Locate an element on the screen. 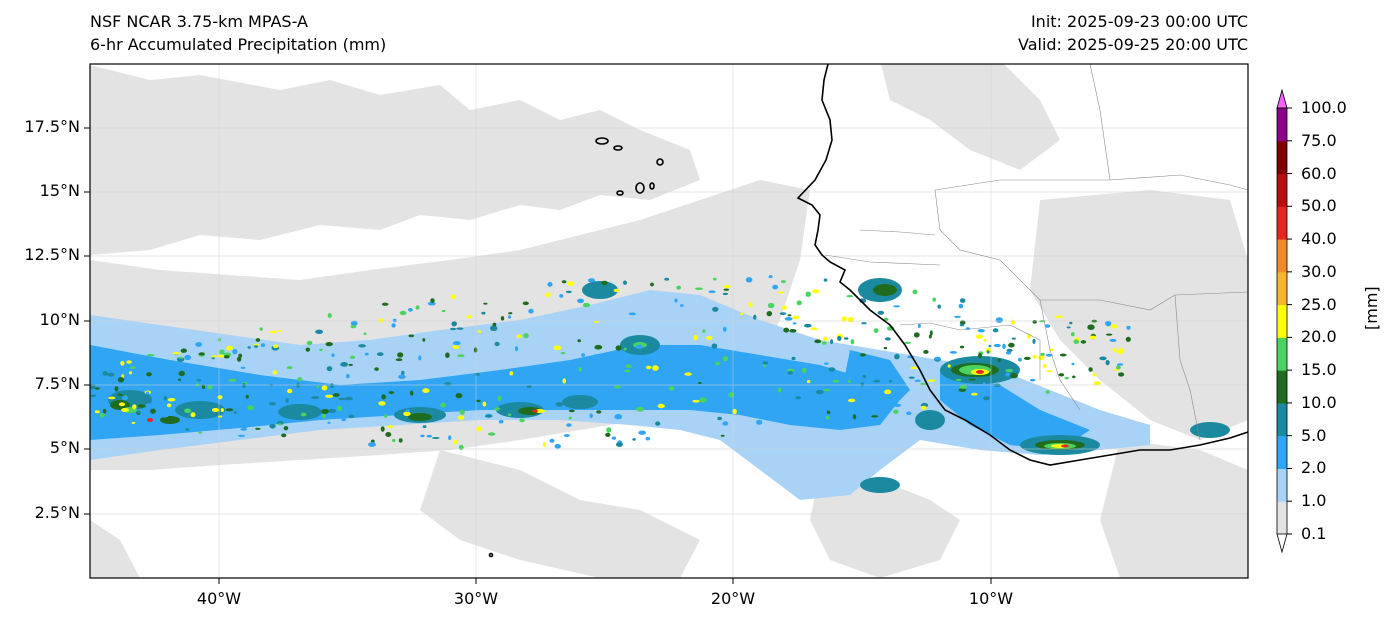 Image resolution: width=1396 pixels, height=623 pixels. colorbar-level-label: 75.0 is located at coordinates (1319, 140).